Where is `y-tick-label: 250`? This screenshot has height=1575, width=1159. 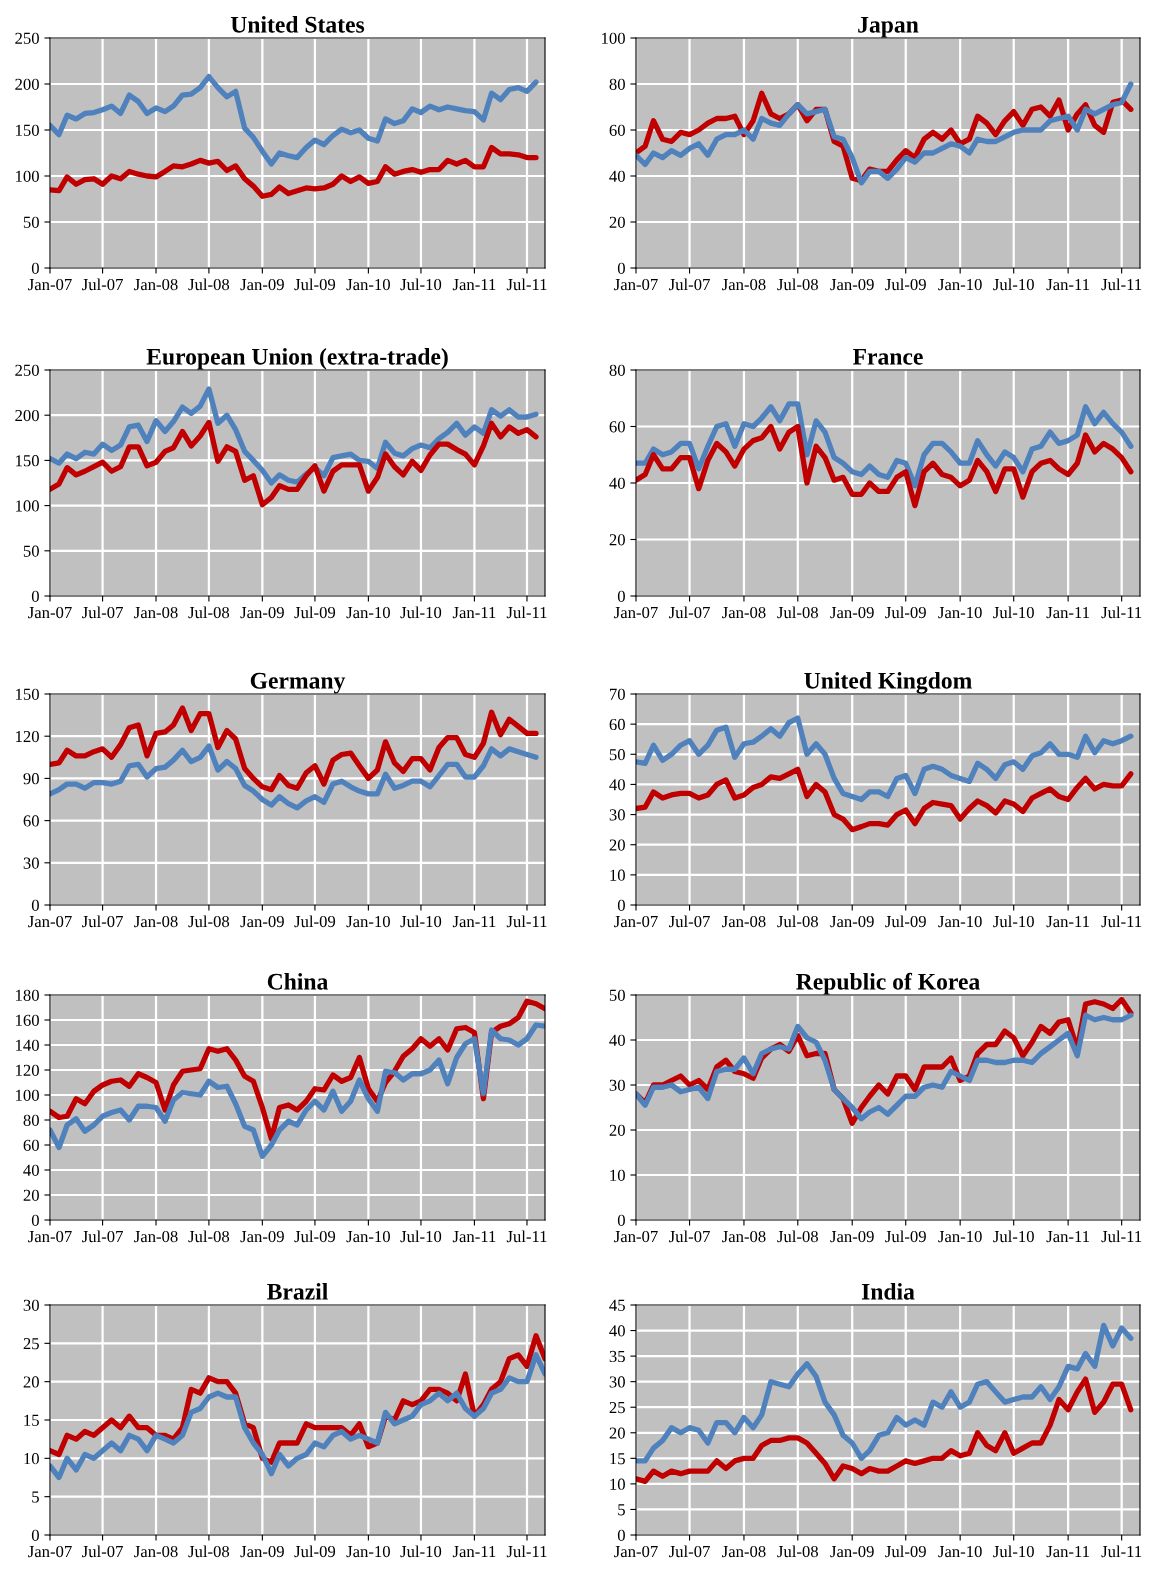 y-tick-label: 250 is located at coordinates (27, 38).